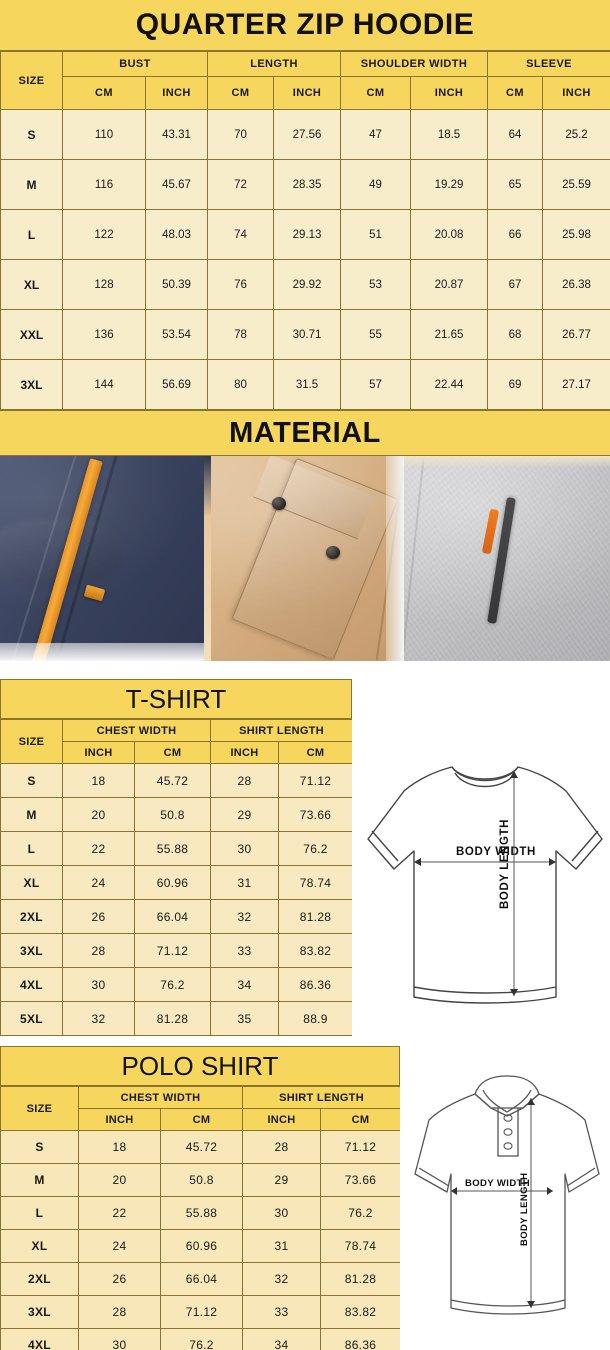 The height and width of the screenshot is (1350, 610). Describe the element at coordinates (176, 384) in the screenshot. I see `cell-bust-inch: 56.69` at that location.